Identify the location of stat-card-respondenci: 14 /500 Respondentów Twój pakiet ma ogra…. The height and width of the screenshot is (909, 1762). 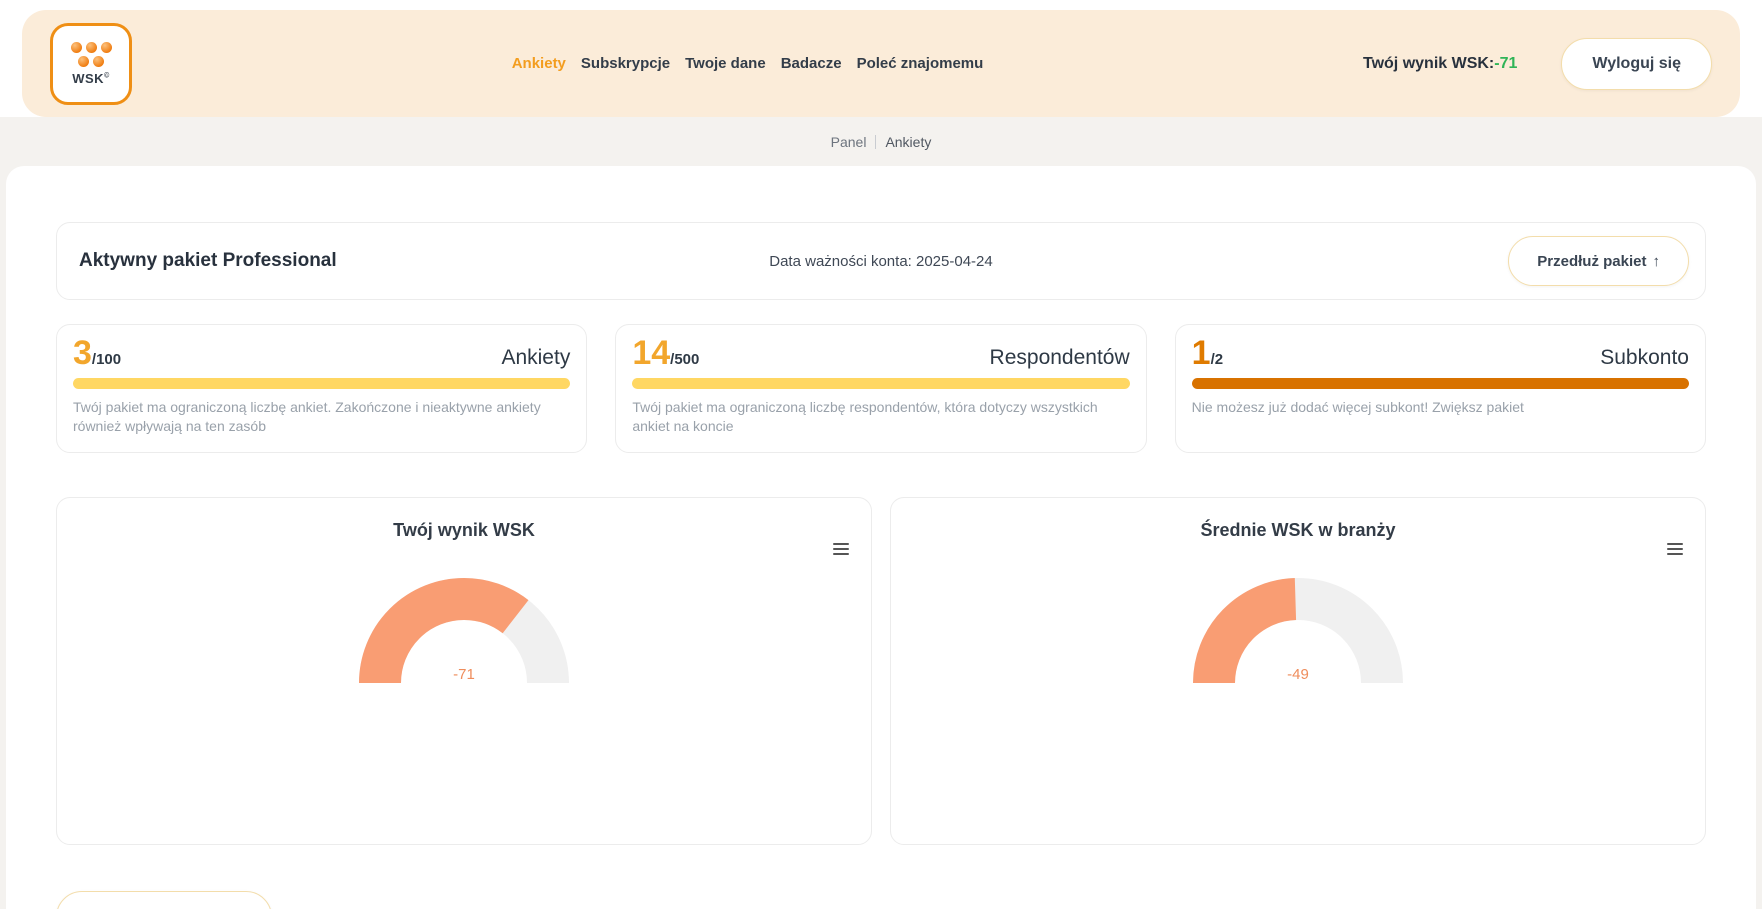
(881, 389).